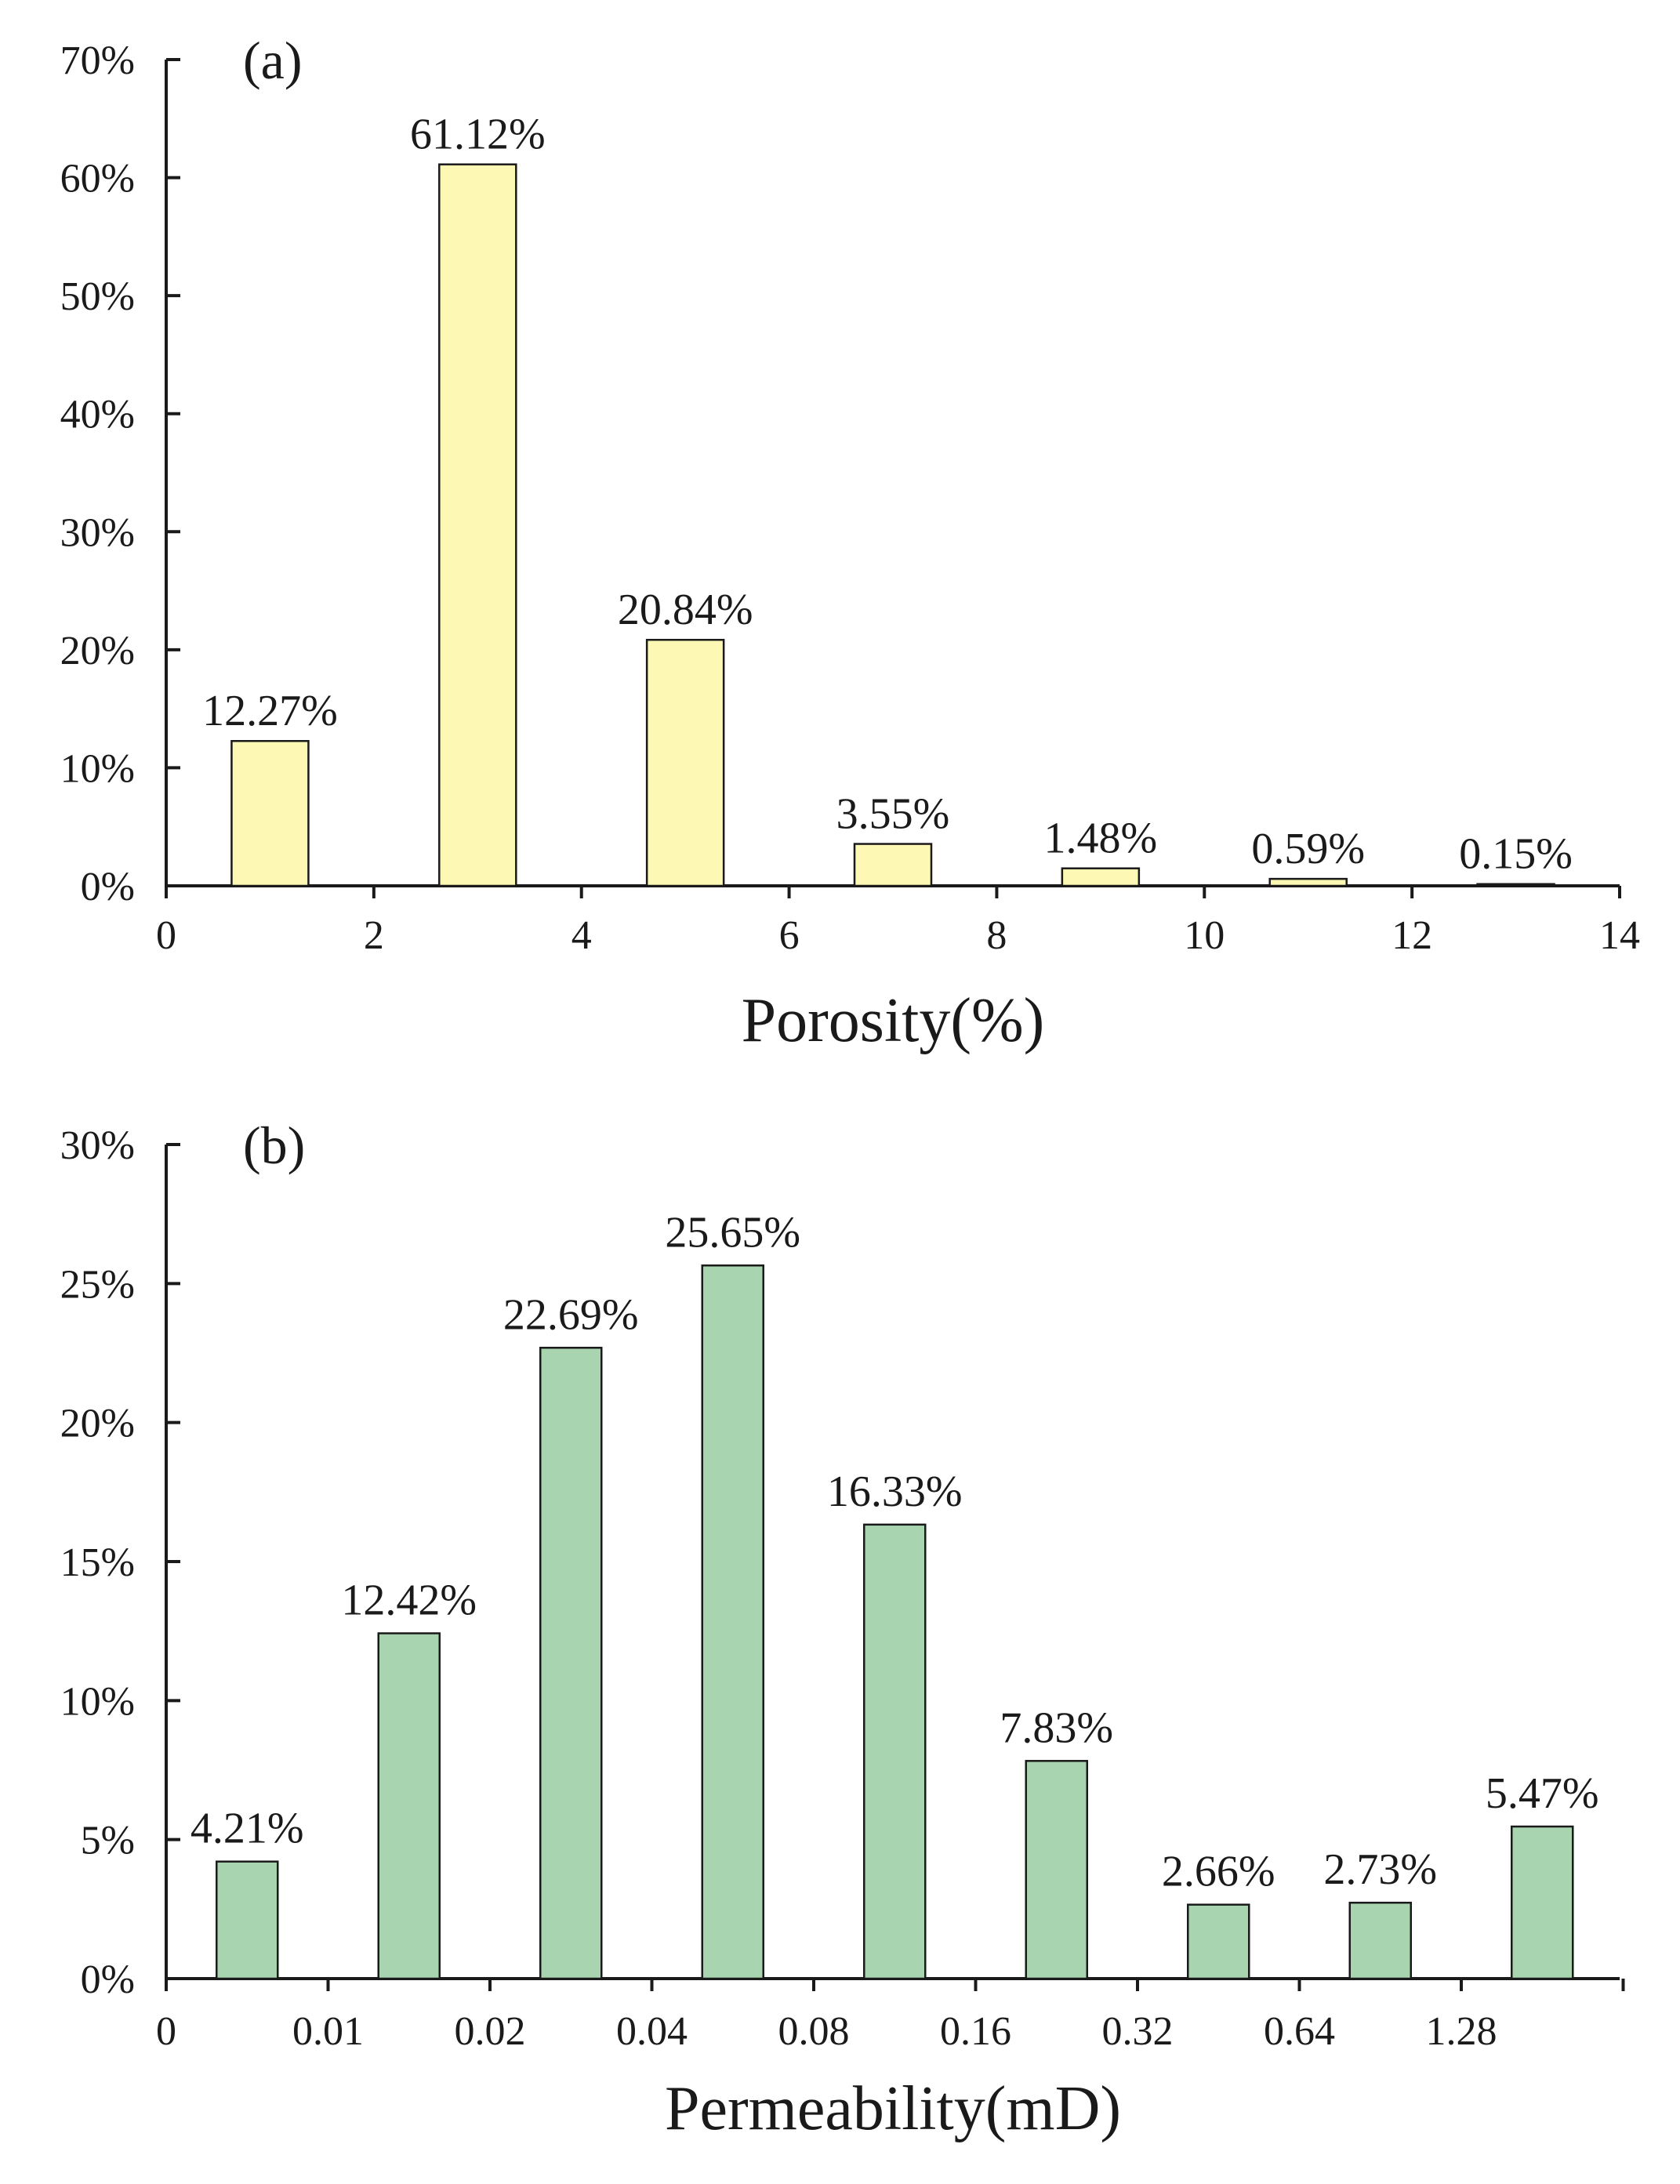  What do you see at coordinates (274, 1145) in the screenshot?
I see `panel-label: (b)` at bounding box center [274, 1145].